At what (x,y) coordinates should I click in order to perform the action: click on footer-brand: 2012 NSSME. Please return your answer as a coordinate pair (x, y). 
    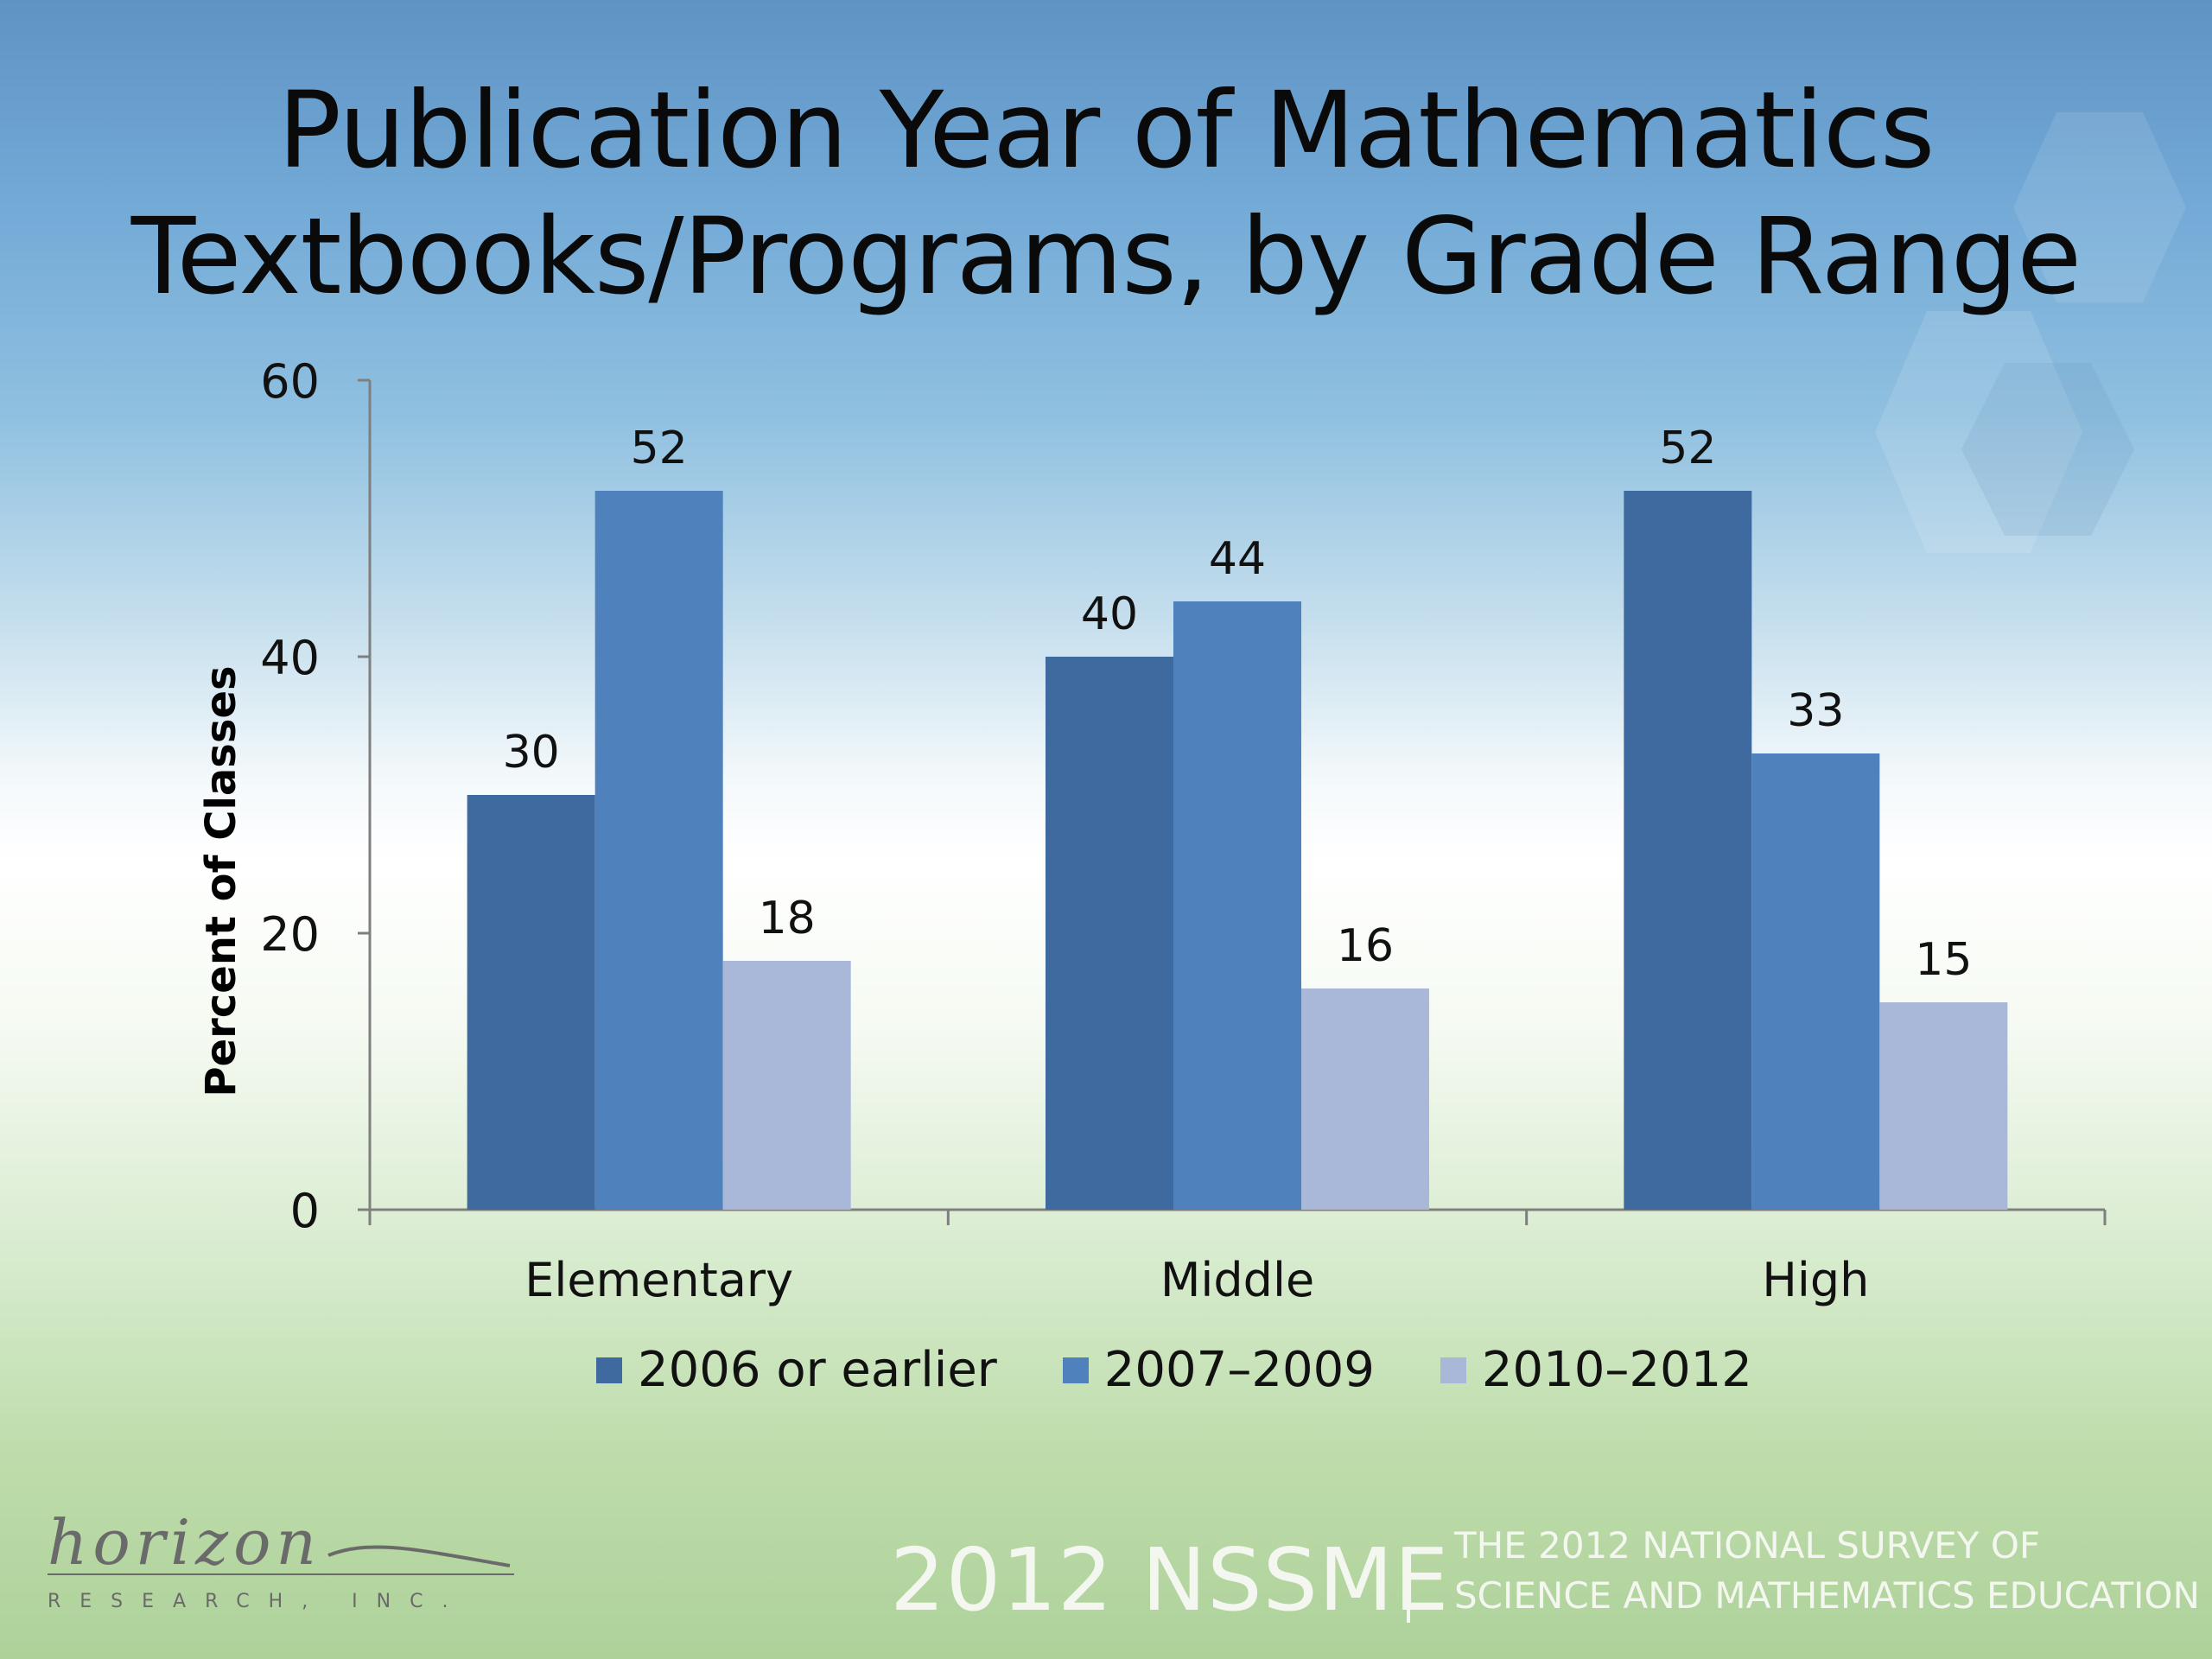
    Looking at the image, I should click on (1170, 1579).